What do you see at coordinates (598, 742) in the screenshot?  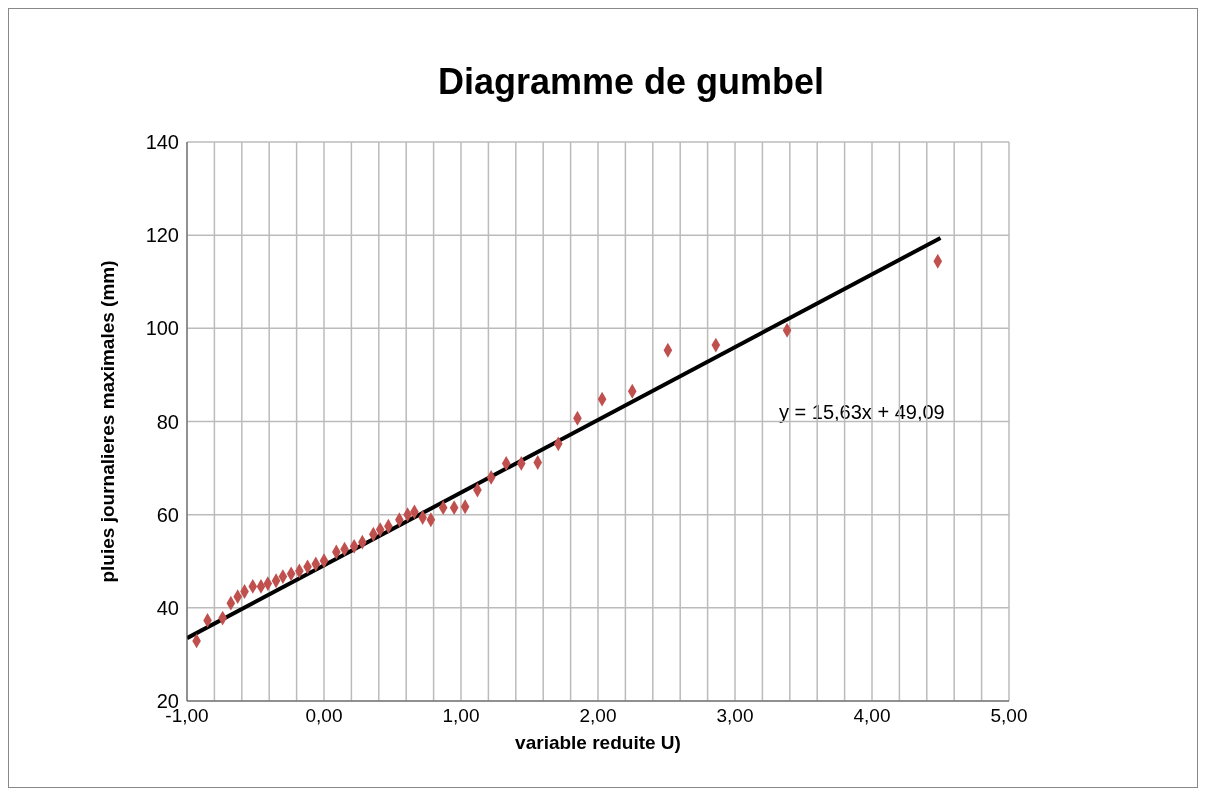 I see `x-axis-title: variable reduite U)` at bounding box center [598, 742].